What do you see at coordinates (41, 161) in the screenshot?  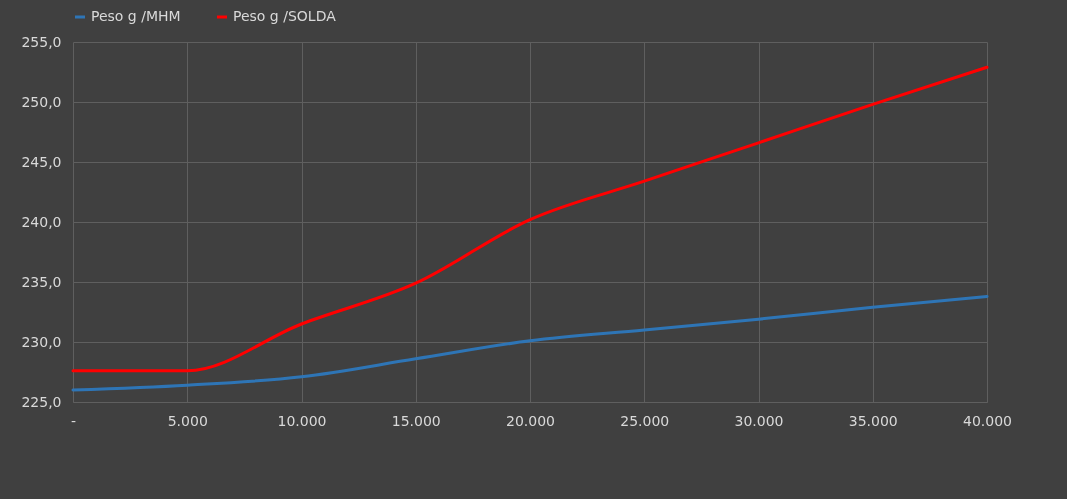 I see `y-tick-label: 245,0` at bounding box center [41, 161].